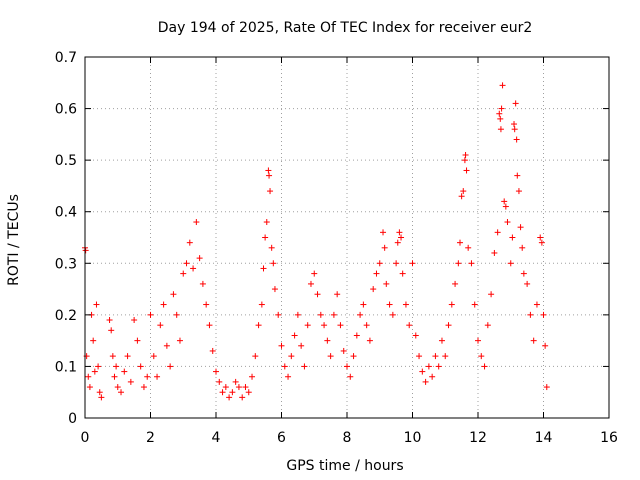 The image size is (640, 480). I want to click on x-tick-label: 4, so click(216, 438).